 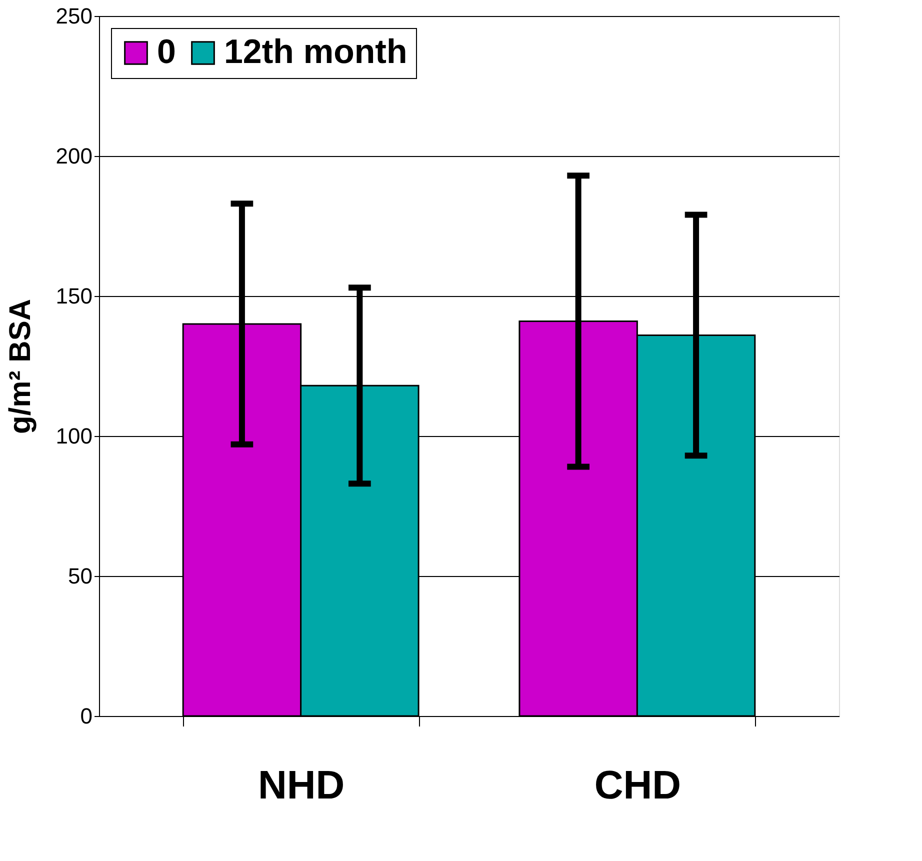 I want to click on y-tick-label: 250, so click(x=74, y=16).